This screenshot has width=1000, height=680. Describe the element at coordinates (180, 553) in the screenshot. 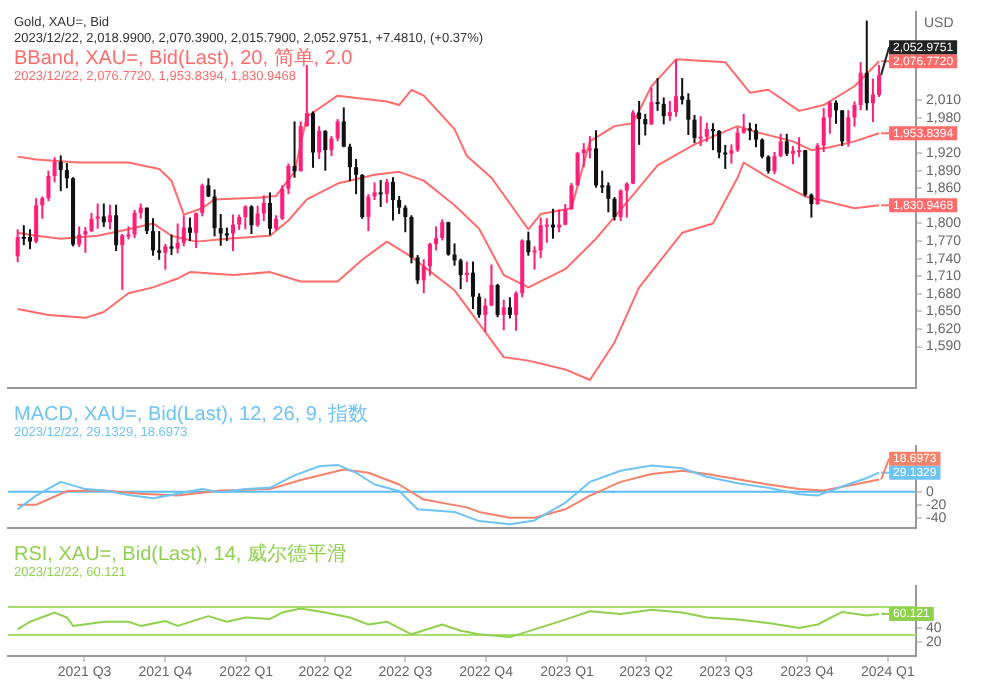

I see `chart-title: RSI, XAU=, Bid(Last), 14, 威尔德平滑` at that location.